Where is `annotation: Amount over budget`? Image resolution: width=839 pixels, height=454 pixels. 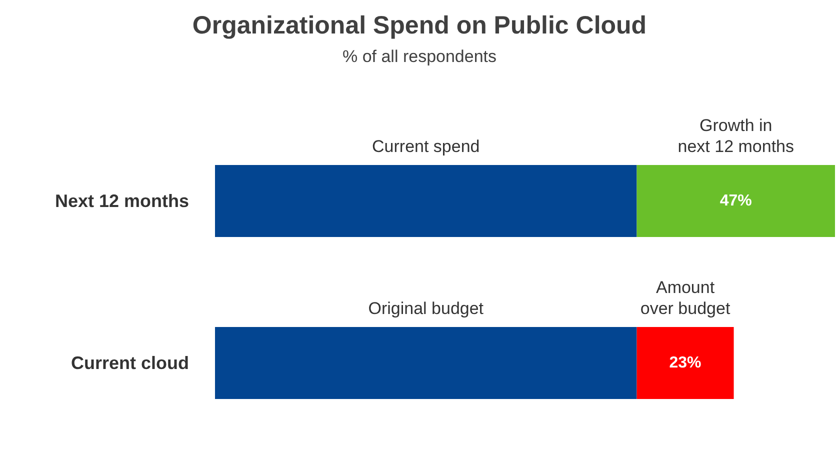
annotation: Amount over budget is located at coordinates (685, 298).